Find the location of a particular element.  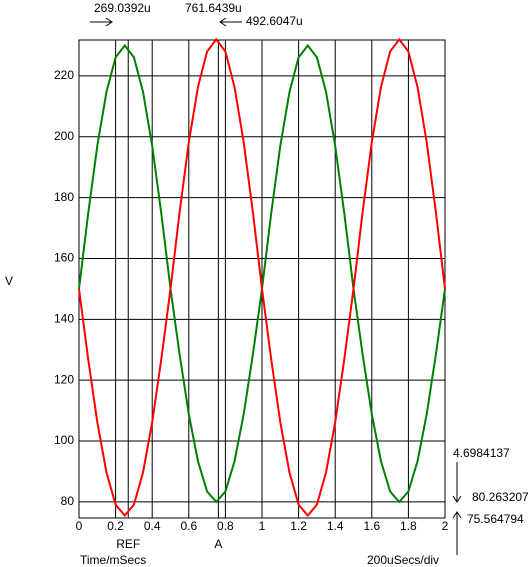

y-tick-label: 80 is located at coordinates (68, 501).